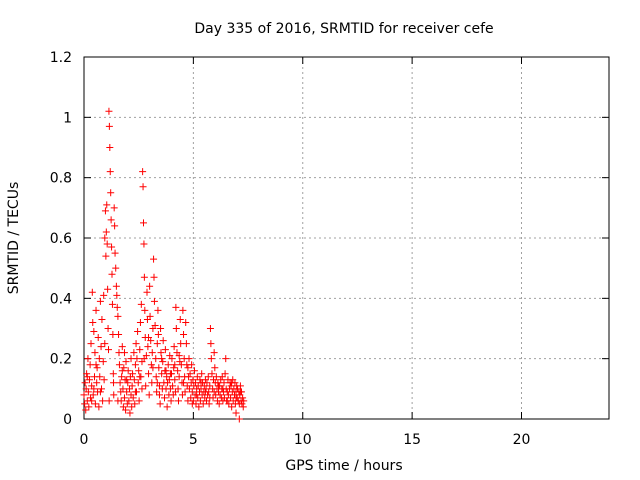 This screenshot has width=640, height=480. Describe the element at coordinates (61, 179) in the screenshot. I see `y-tick-label: 0.8` at that location.